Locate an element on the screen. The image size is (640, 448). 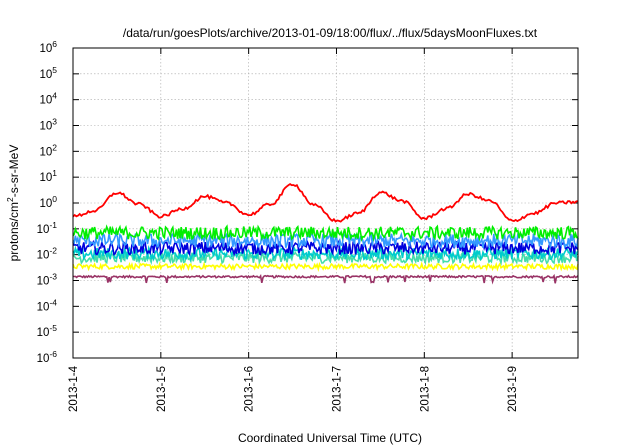
y-tick-label: 10¹ is located at coordinates (48, 176).